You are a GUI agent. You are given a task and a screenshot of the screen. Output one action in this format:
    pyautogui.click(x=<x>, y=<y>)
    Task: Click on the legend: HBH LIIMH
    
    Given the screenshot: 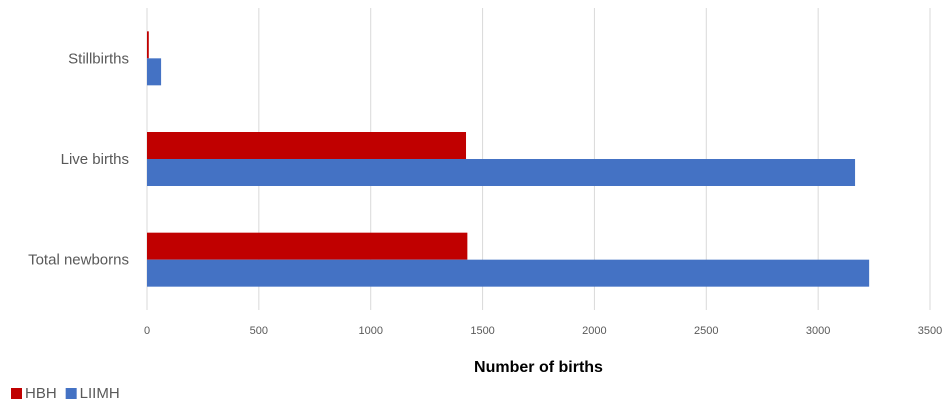 What is the action you would take?
    pyautogui.click(x=65, y=393)
    